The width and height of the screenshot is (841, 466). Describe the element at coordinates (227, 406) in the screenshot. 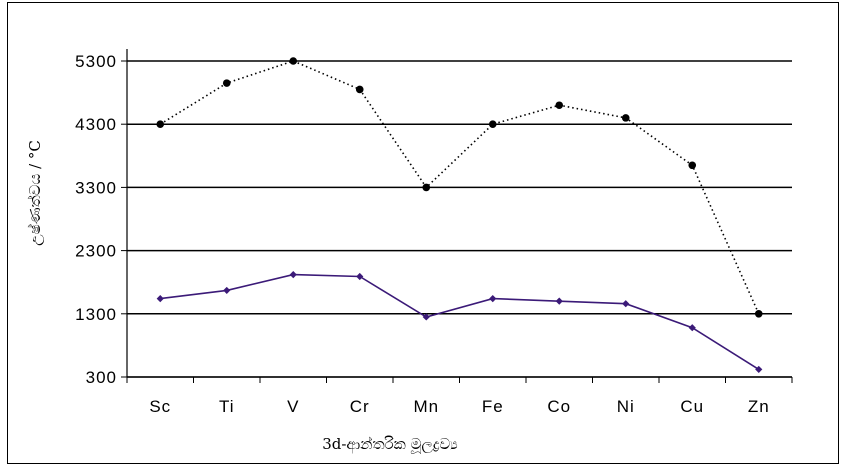

I see `x-tick-label: Ti` at that location.